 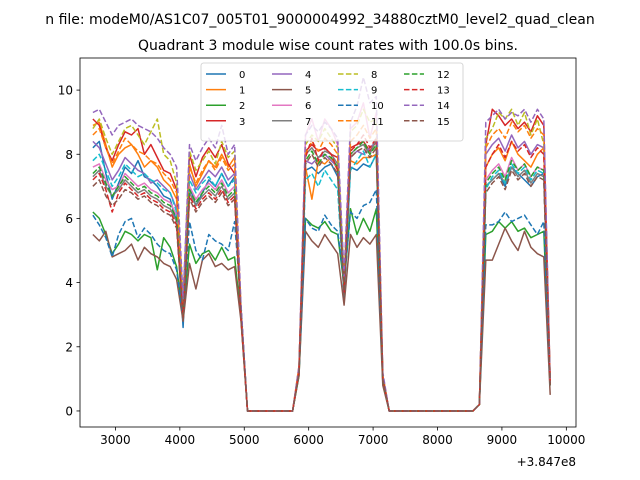 I want to click on legend-box, so click(x=332, y=102).